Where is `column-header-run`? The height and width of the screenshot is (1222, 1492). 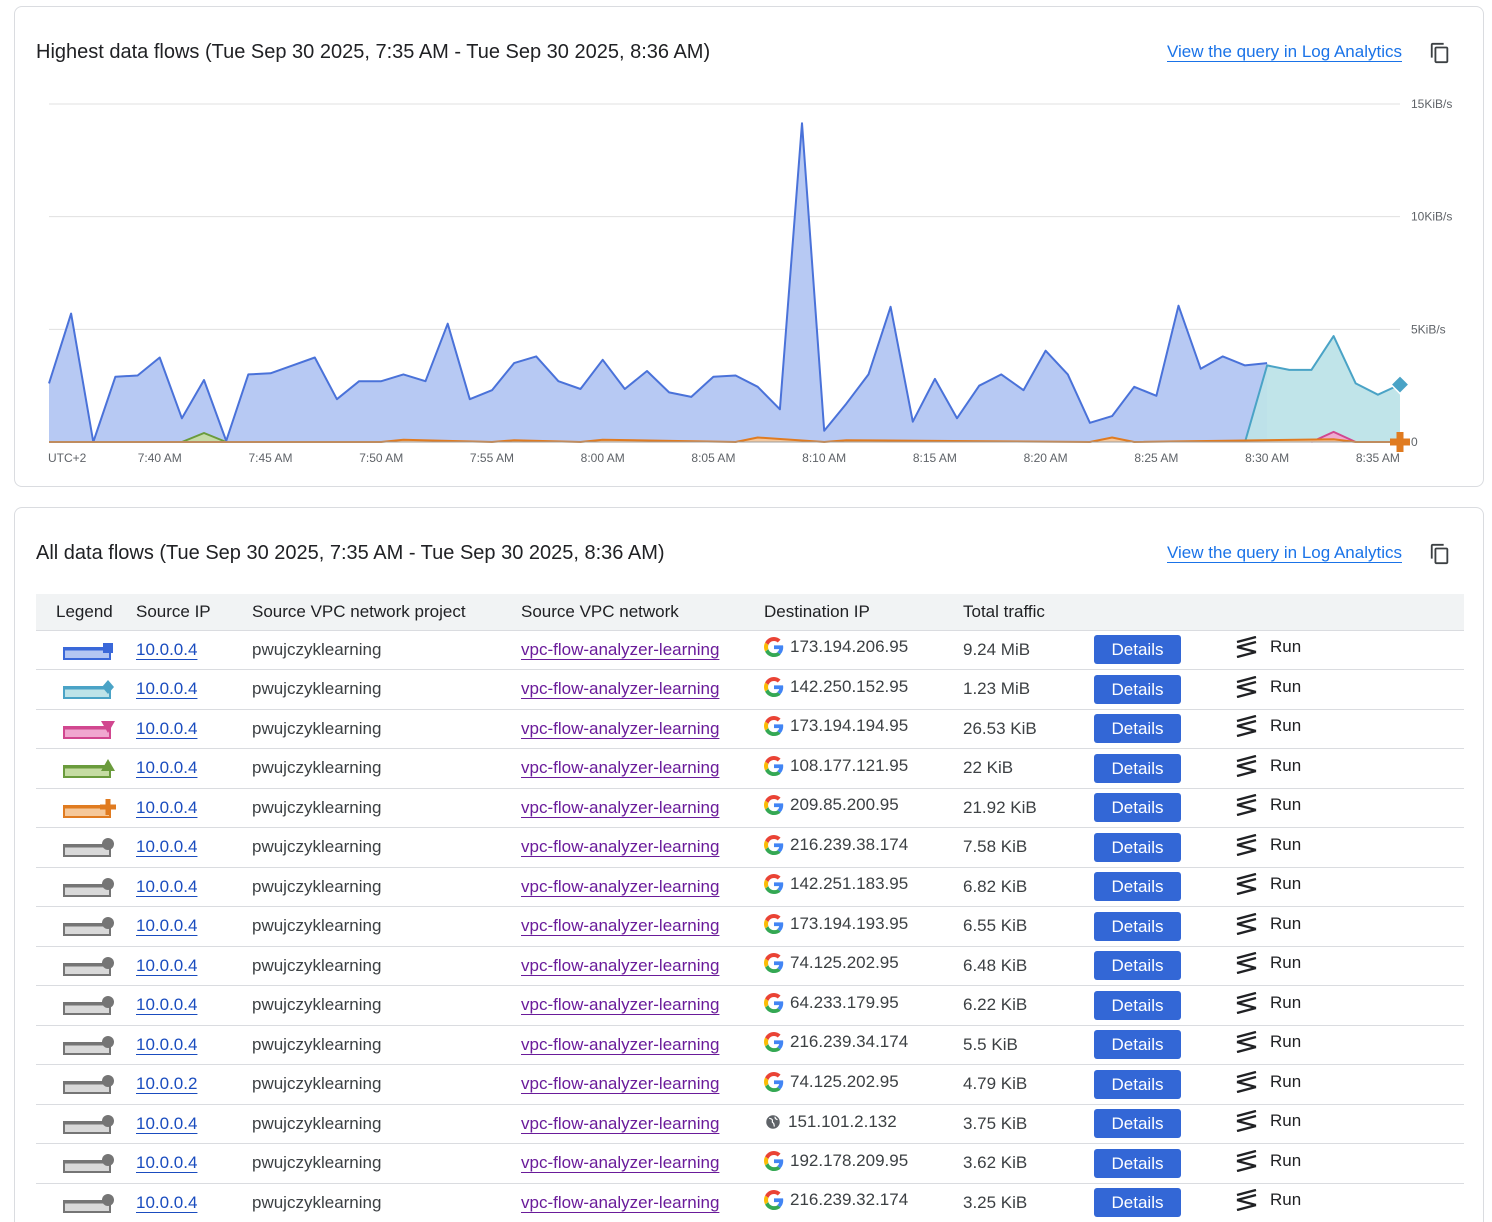 column-header-run is located at coordinates (1349, 612).